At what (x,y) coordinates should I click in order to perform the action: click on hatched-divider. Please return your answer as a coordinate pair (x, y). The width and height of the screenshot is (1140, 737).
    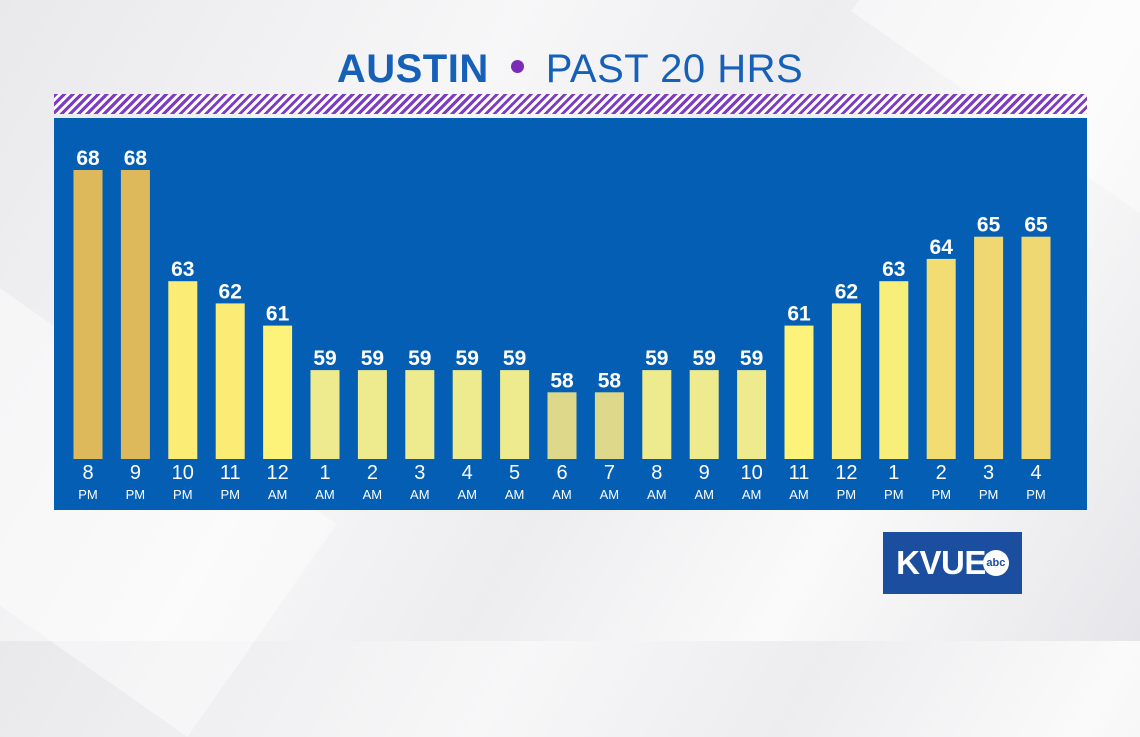
    Looking at the image, I should click on (570, 104).